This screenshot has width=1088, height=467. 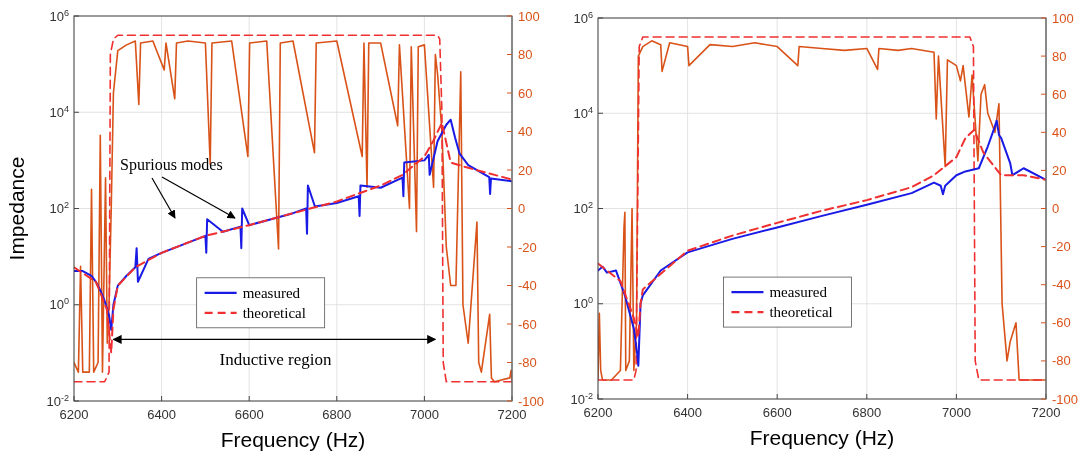 I want to click on annotation: Inductive region, so click(x=275, y=360).